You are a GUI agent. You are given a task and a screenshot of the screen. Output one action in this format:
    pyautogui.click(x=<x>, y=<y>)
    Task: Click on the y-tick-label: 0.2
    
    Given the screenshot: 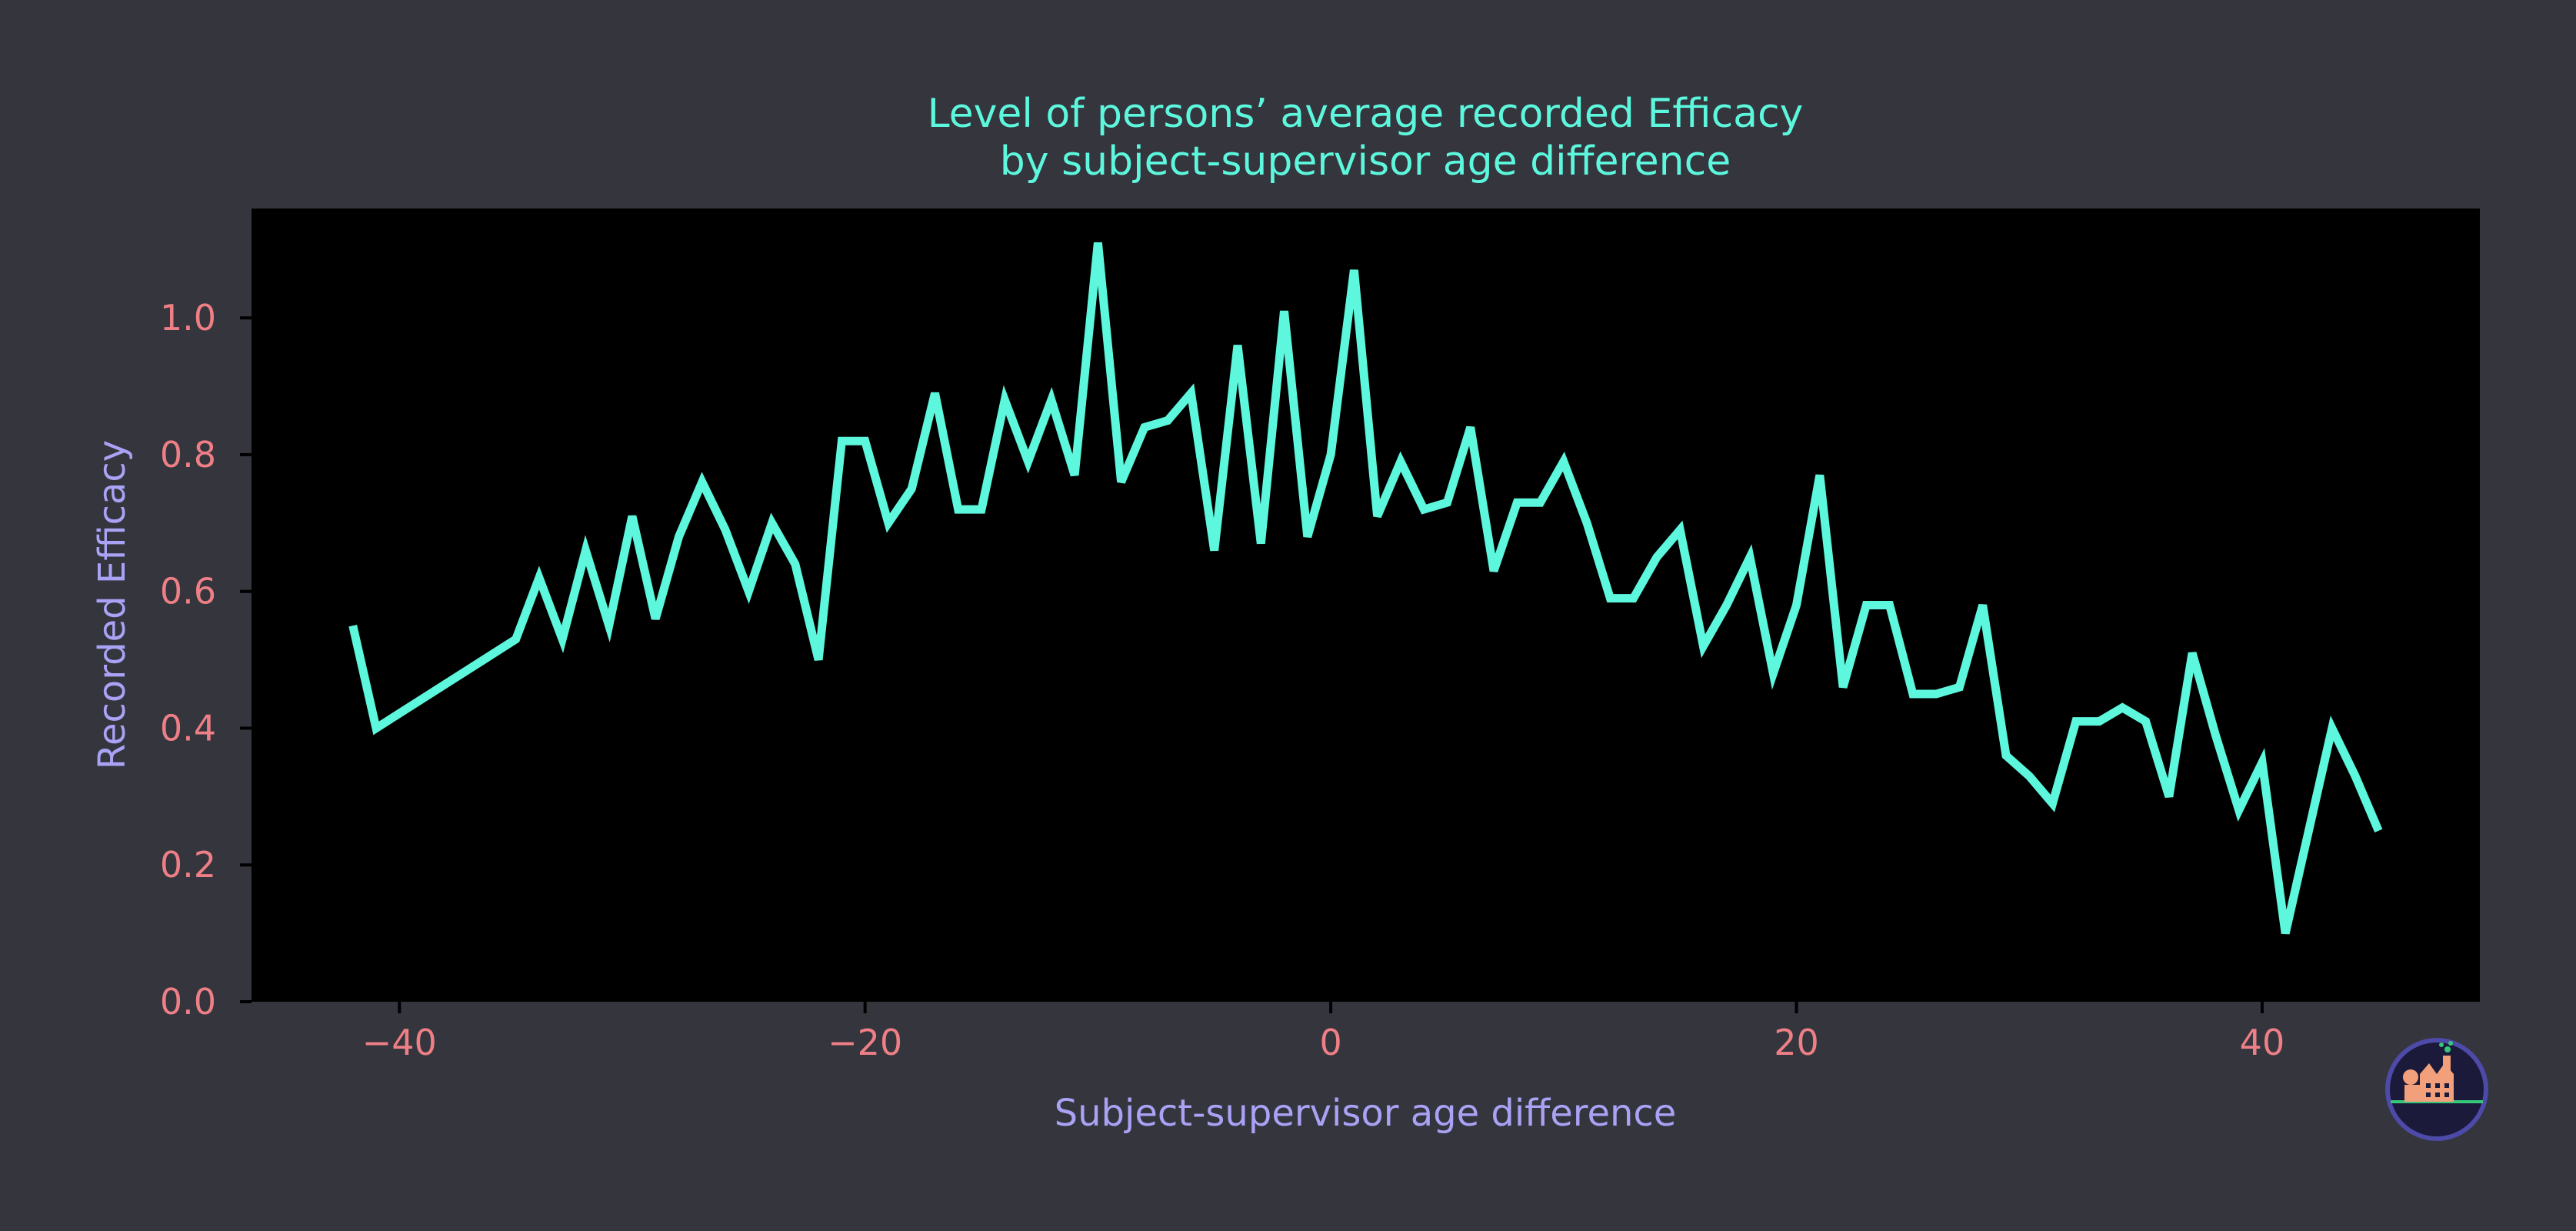 What is the action you would take?
    pyautogui.click(x=188, y=865)
    